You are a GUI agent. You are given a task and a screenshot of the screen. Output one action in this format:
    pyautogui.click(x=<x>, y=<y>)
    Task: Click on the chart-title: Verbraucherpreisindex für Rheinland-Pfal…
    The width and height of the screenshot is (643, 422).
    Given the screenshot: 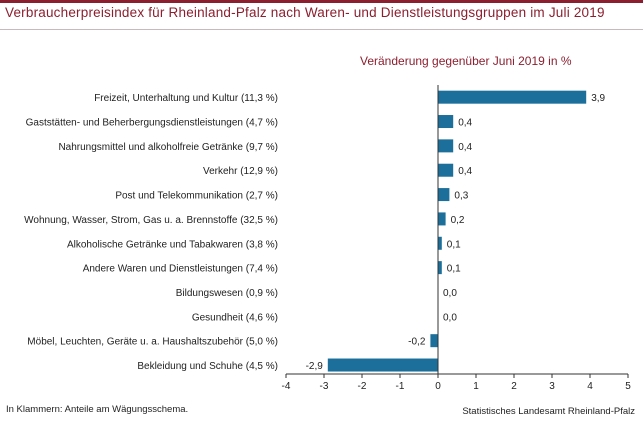 What is the action you would take?
    pyautogui.click(x=305, y=12)
    